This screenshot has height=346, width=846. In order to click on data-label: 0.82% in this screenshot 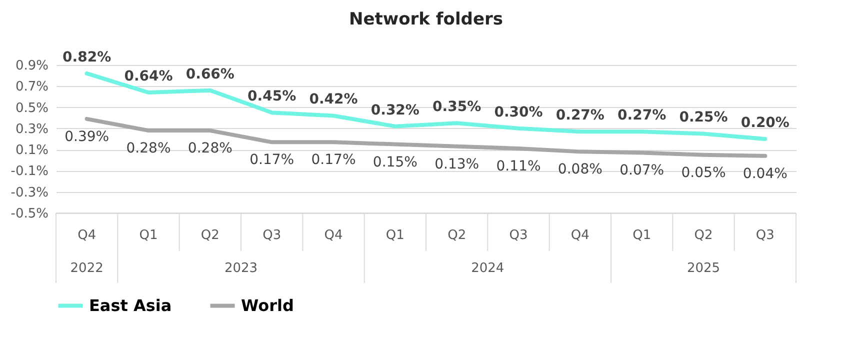, I will do `click(87, 57)`.